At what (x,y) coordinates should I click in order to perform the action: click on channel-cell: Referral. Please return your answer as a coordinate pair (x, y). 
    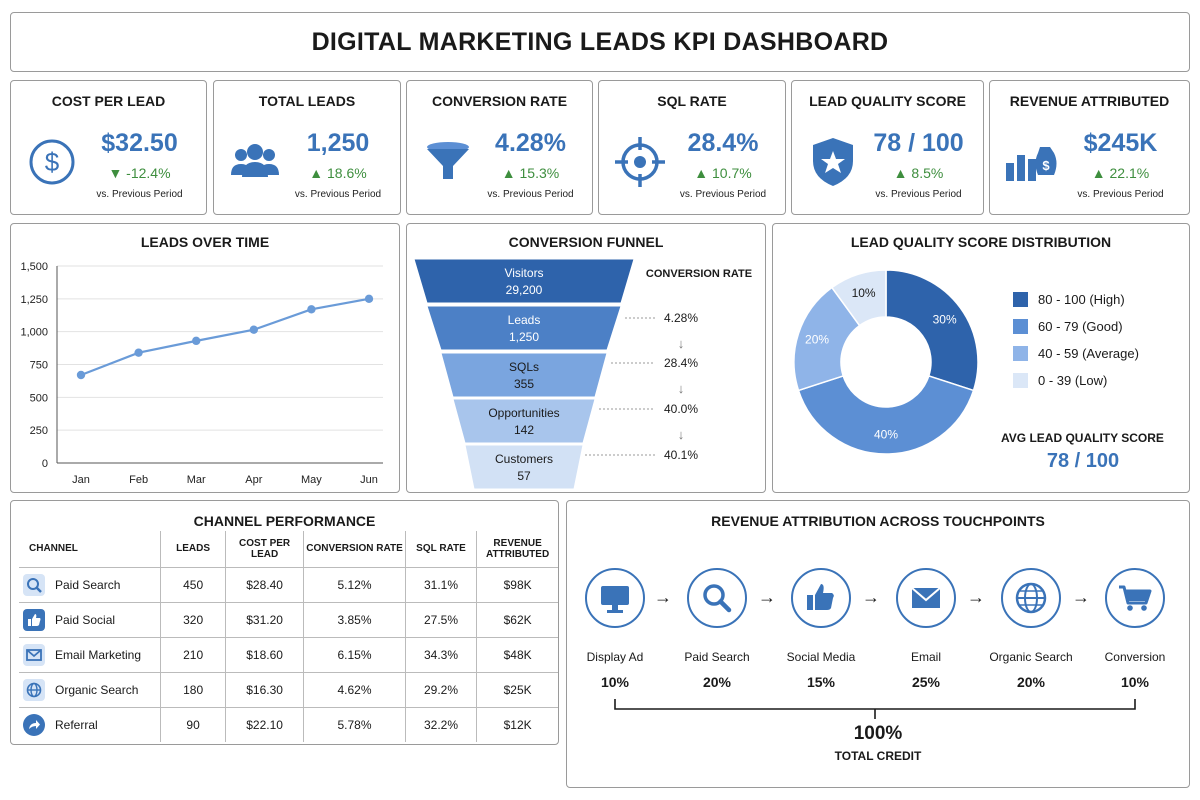
    Looking at the image, I should click on (90, 724).